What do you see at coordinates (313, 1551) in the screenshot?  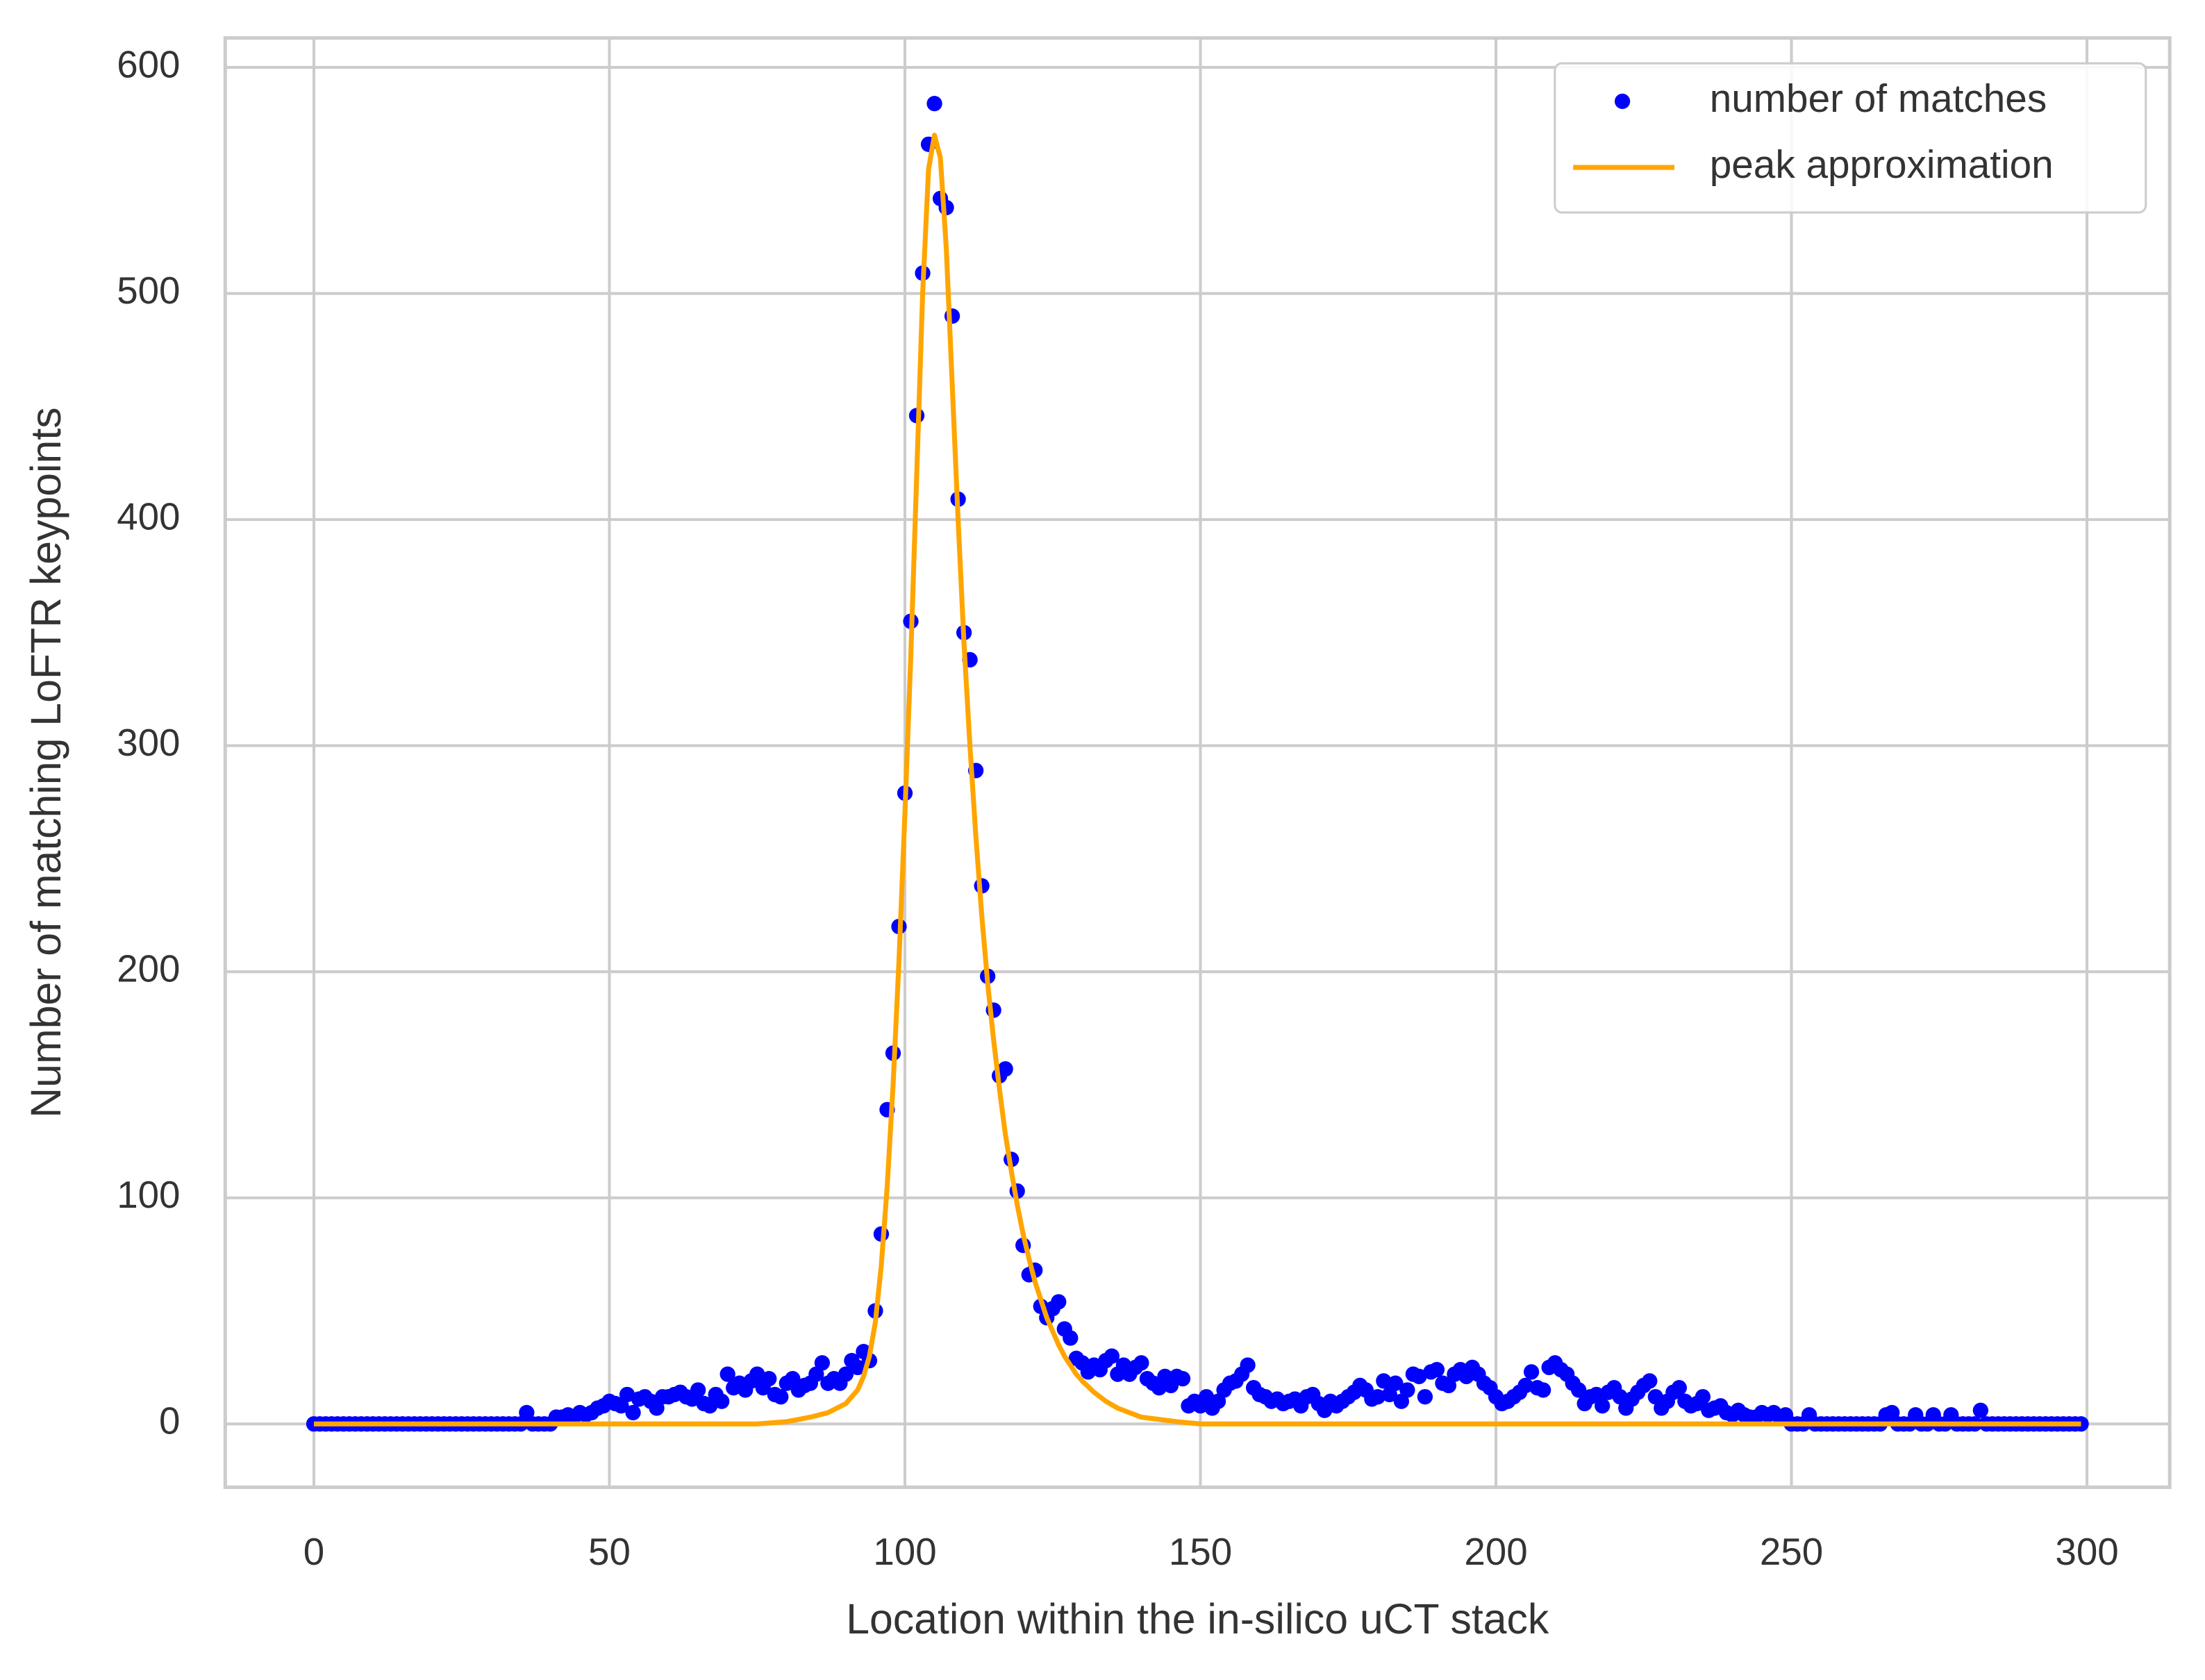 I see `x-tick-label: 0` at bounding box center [313, 1551].